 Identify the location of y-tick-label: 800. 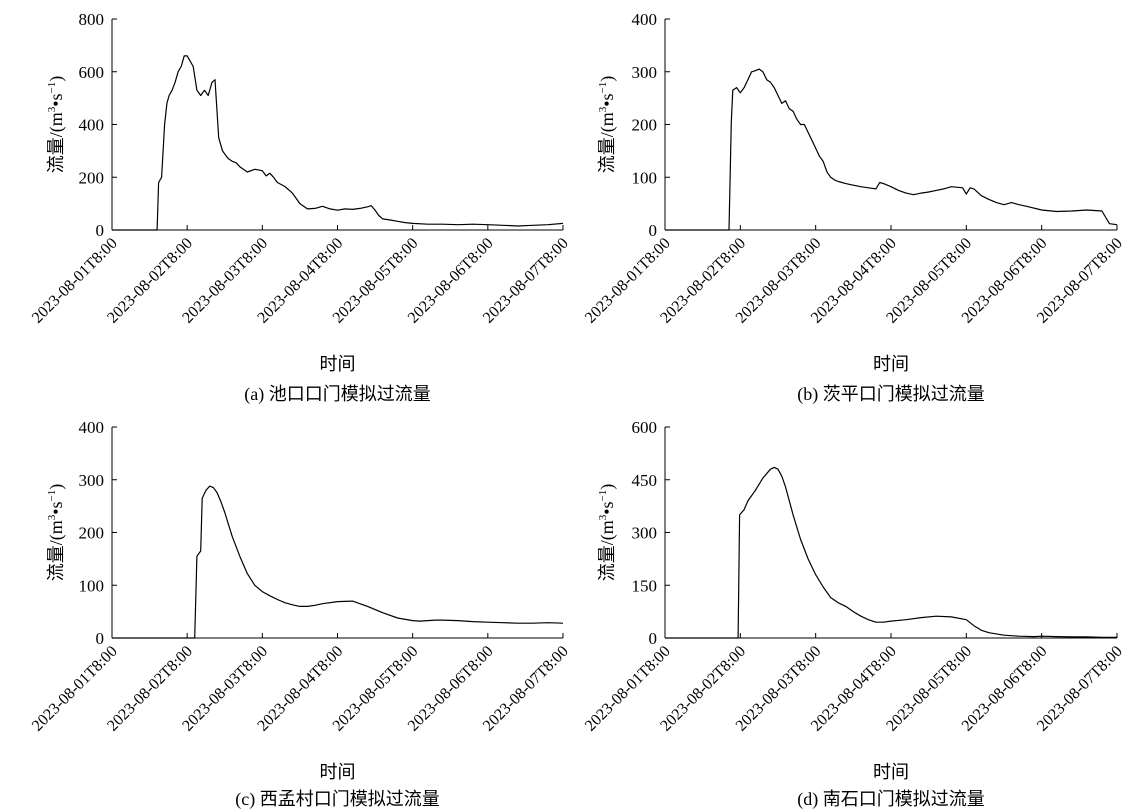
(92, 19).